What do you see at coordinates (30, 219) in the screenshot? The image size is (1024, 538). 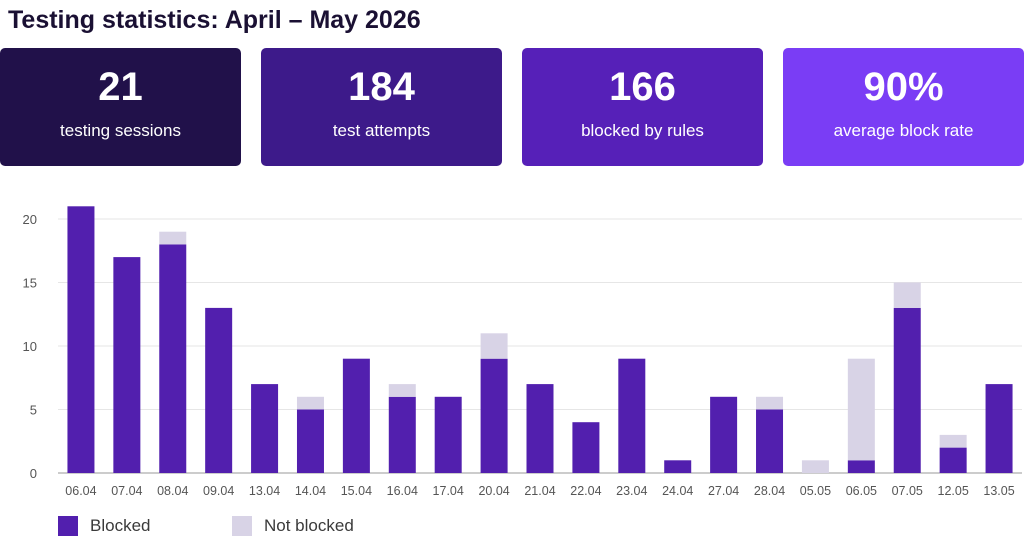 I see `y-tick-label: 20` at bounding box center [30, 219].